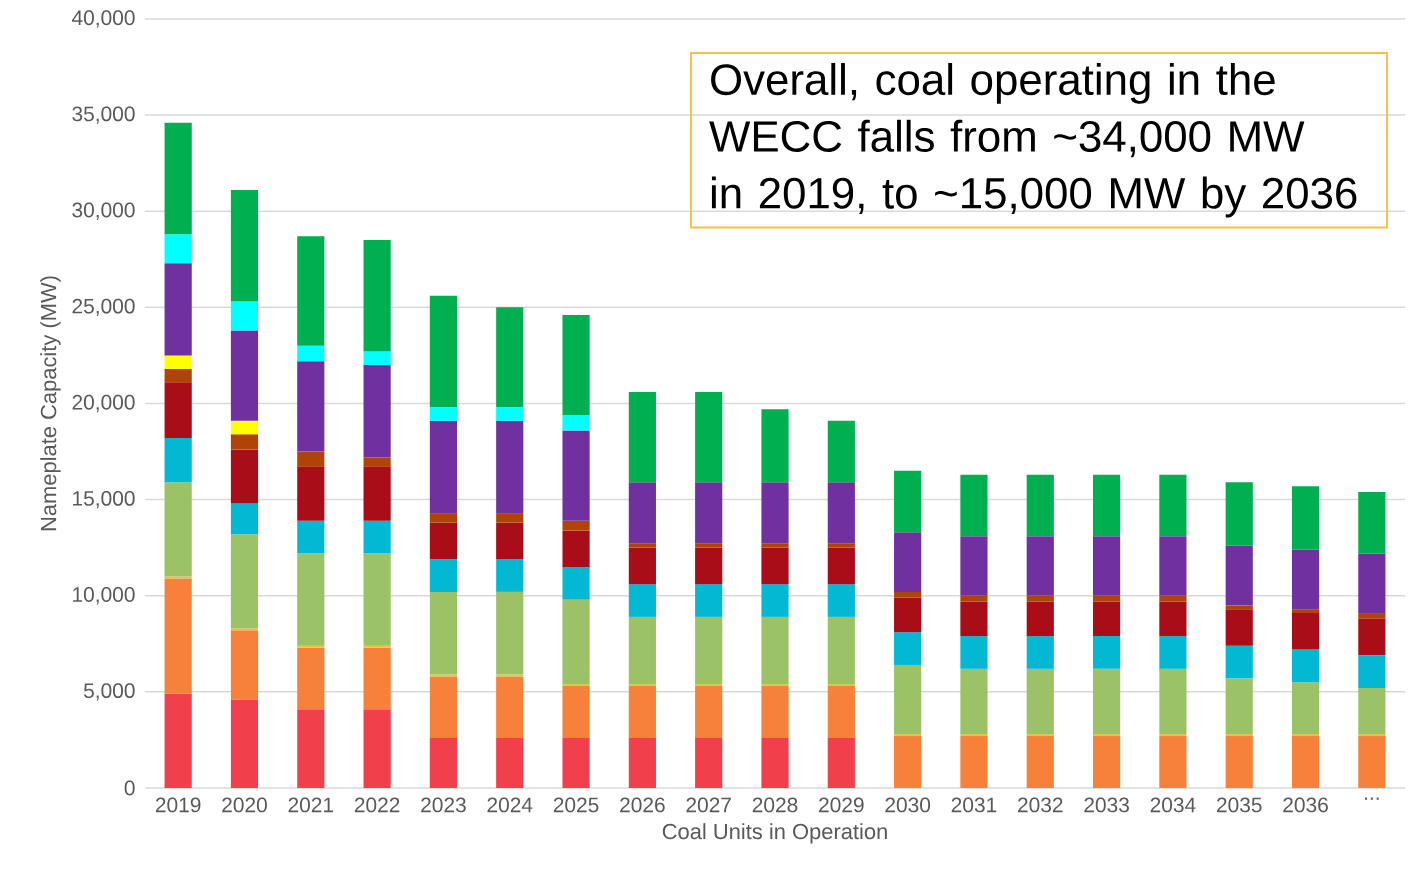 The image size is (1412, 872). I want to click on y-tick-label: 25,000, so click(103, 307).